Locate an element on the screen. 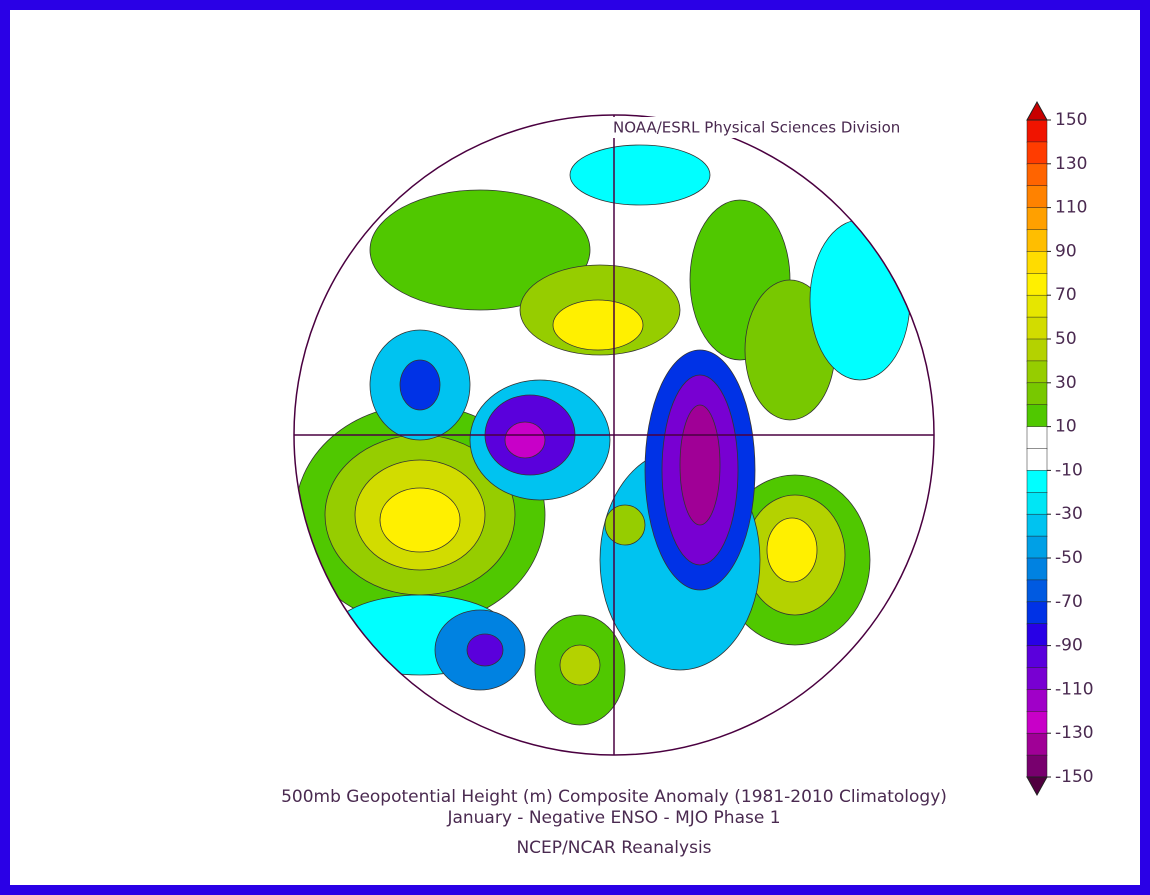 The image size is (1150, 895). colorbar-label: 10 is located at coordinates (1066, 427).